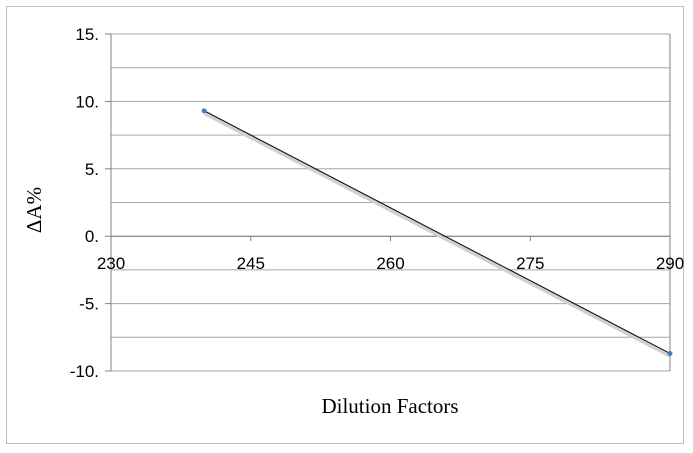 Image resolution: width=693 pixels, height=453 pixels. What do you see at coordinates (87, 101) in the screenshot?
I see `y-tick-label: 10.` at bounding box center [87, 101].